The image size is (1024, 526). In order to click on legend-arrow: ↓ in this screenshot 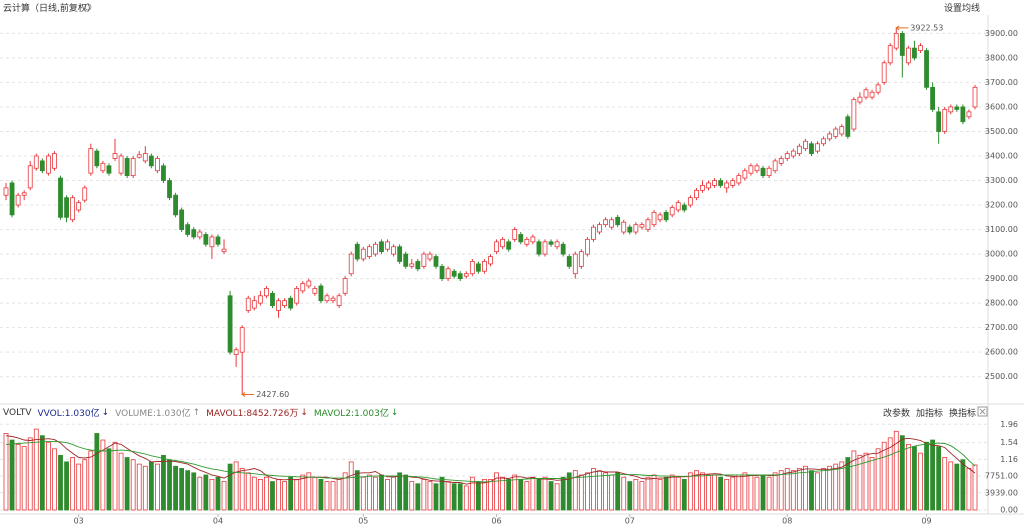, I will do `click(105, 412)`.